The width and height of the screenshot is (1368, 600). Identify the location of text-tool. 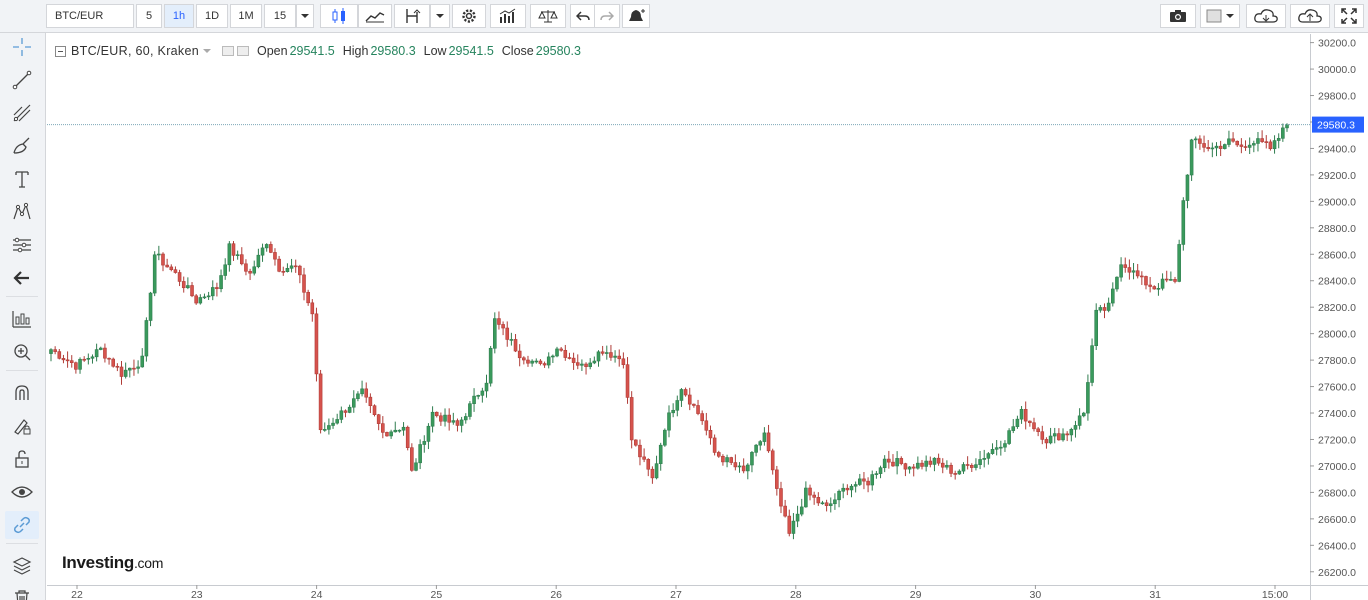
(22, 179).